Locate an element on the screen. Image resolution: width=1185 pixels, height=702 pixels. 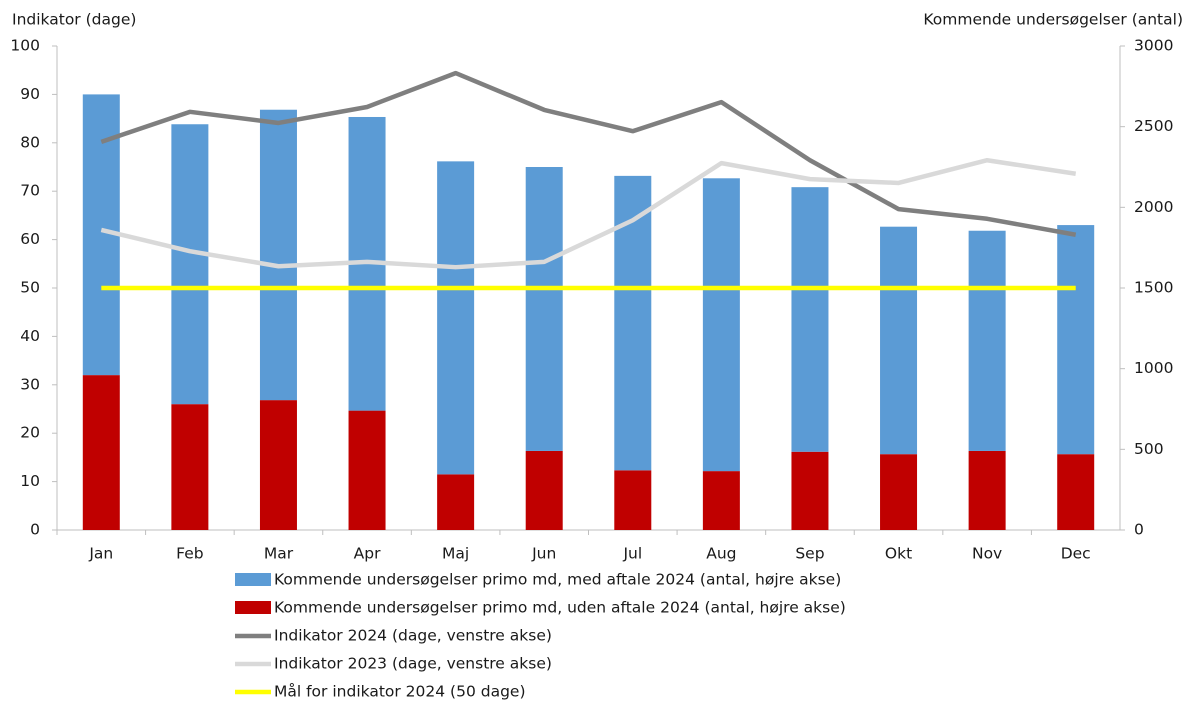
x-tick-label: Jun is located at coordinates (543, 554).